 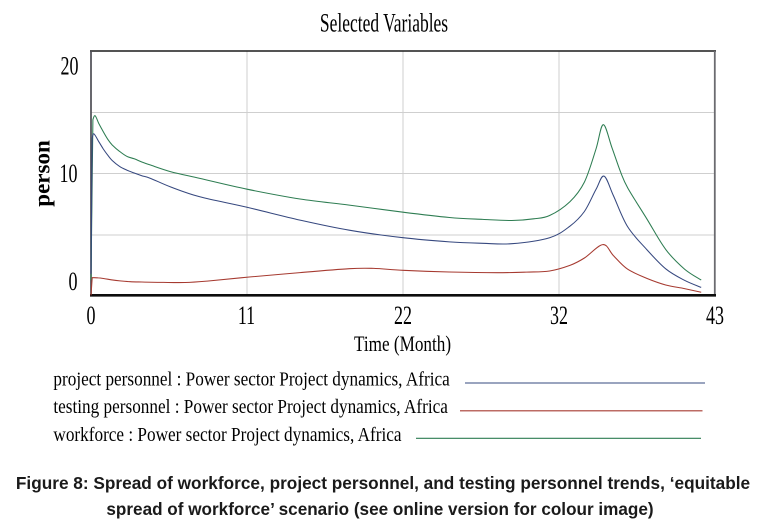 What do you see at coordinates (559, 315) in the screenshot?
I see `svg-text: 32` at bounding box center [559, 315].